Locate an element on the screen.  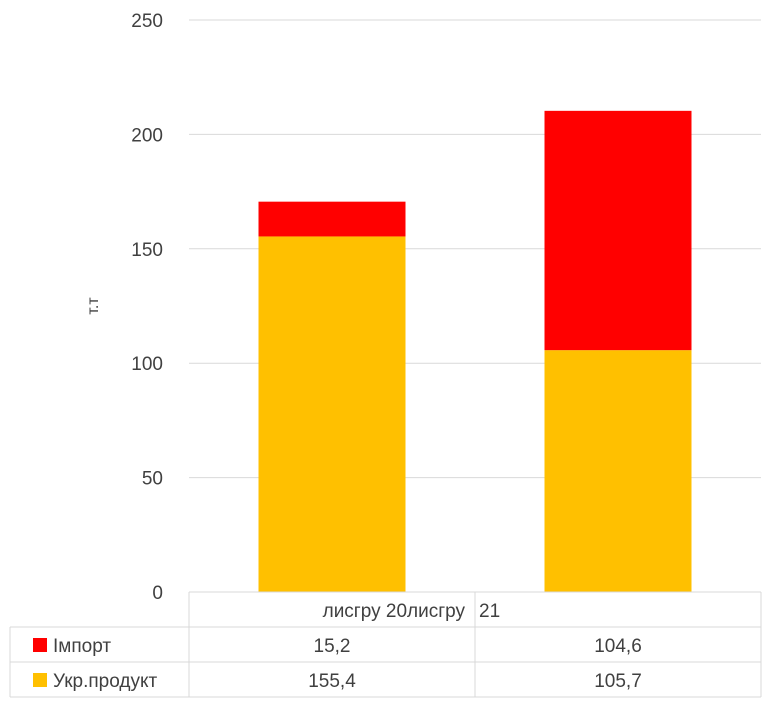
data-table-value: 104,6 is located at coordinates (618, 646).